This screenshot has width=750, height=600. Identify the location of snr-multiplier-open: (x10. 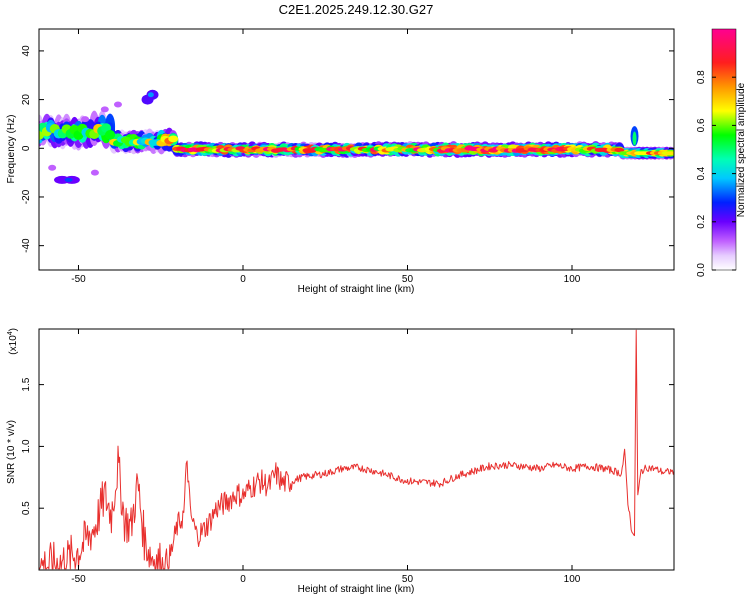
(13, 345).